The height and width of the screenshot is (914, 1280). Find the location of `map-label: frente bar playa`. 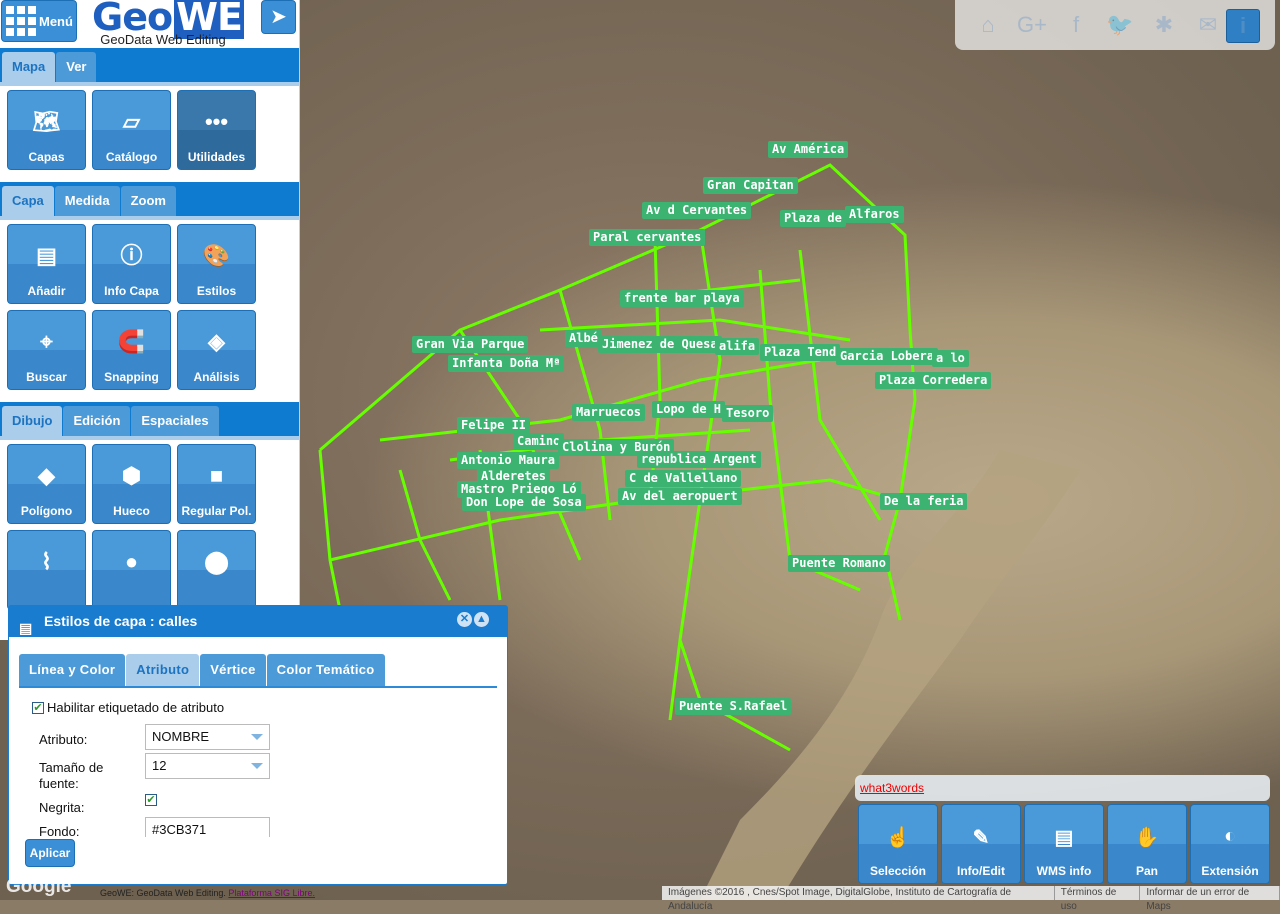

map-label: frente bar playa is located at coordinates (682, 298).